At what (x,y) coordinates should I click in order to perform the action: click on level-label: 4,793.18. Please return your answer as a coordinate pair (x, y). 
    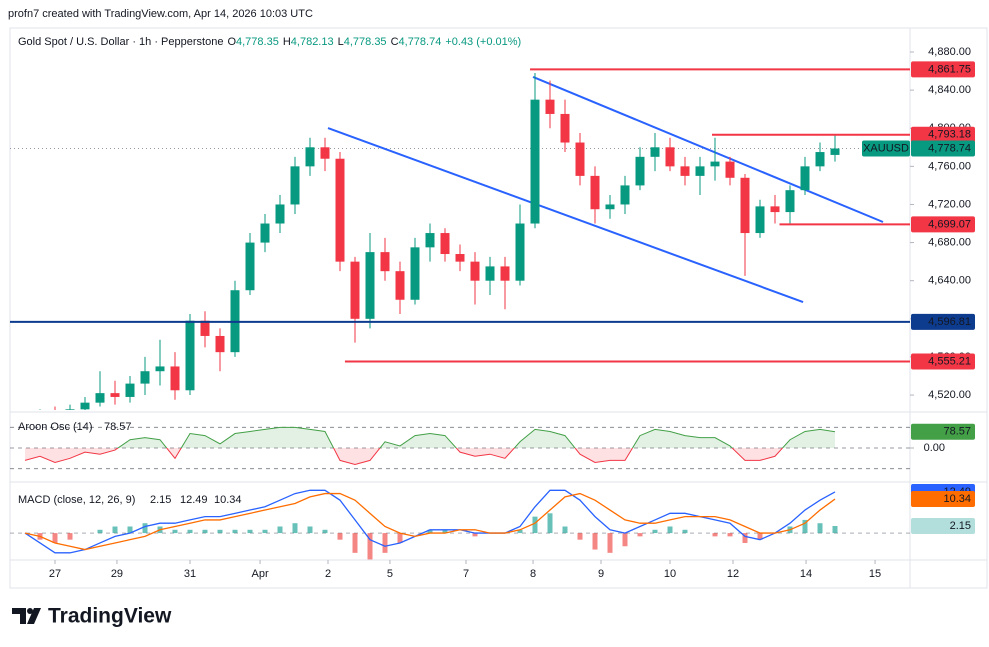
    Looking at the image, I should click on (949, 135).